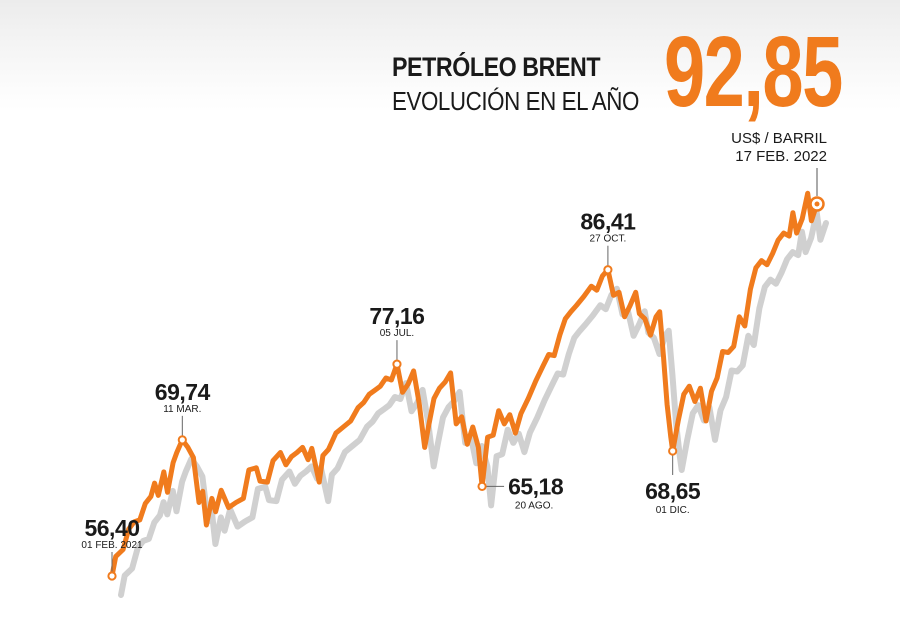  What do you see at coordinates (496, 67) in the screenshot?
I see `chart-title: PETRÓLEO BRENT` at bounding box center [496, 67].